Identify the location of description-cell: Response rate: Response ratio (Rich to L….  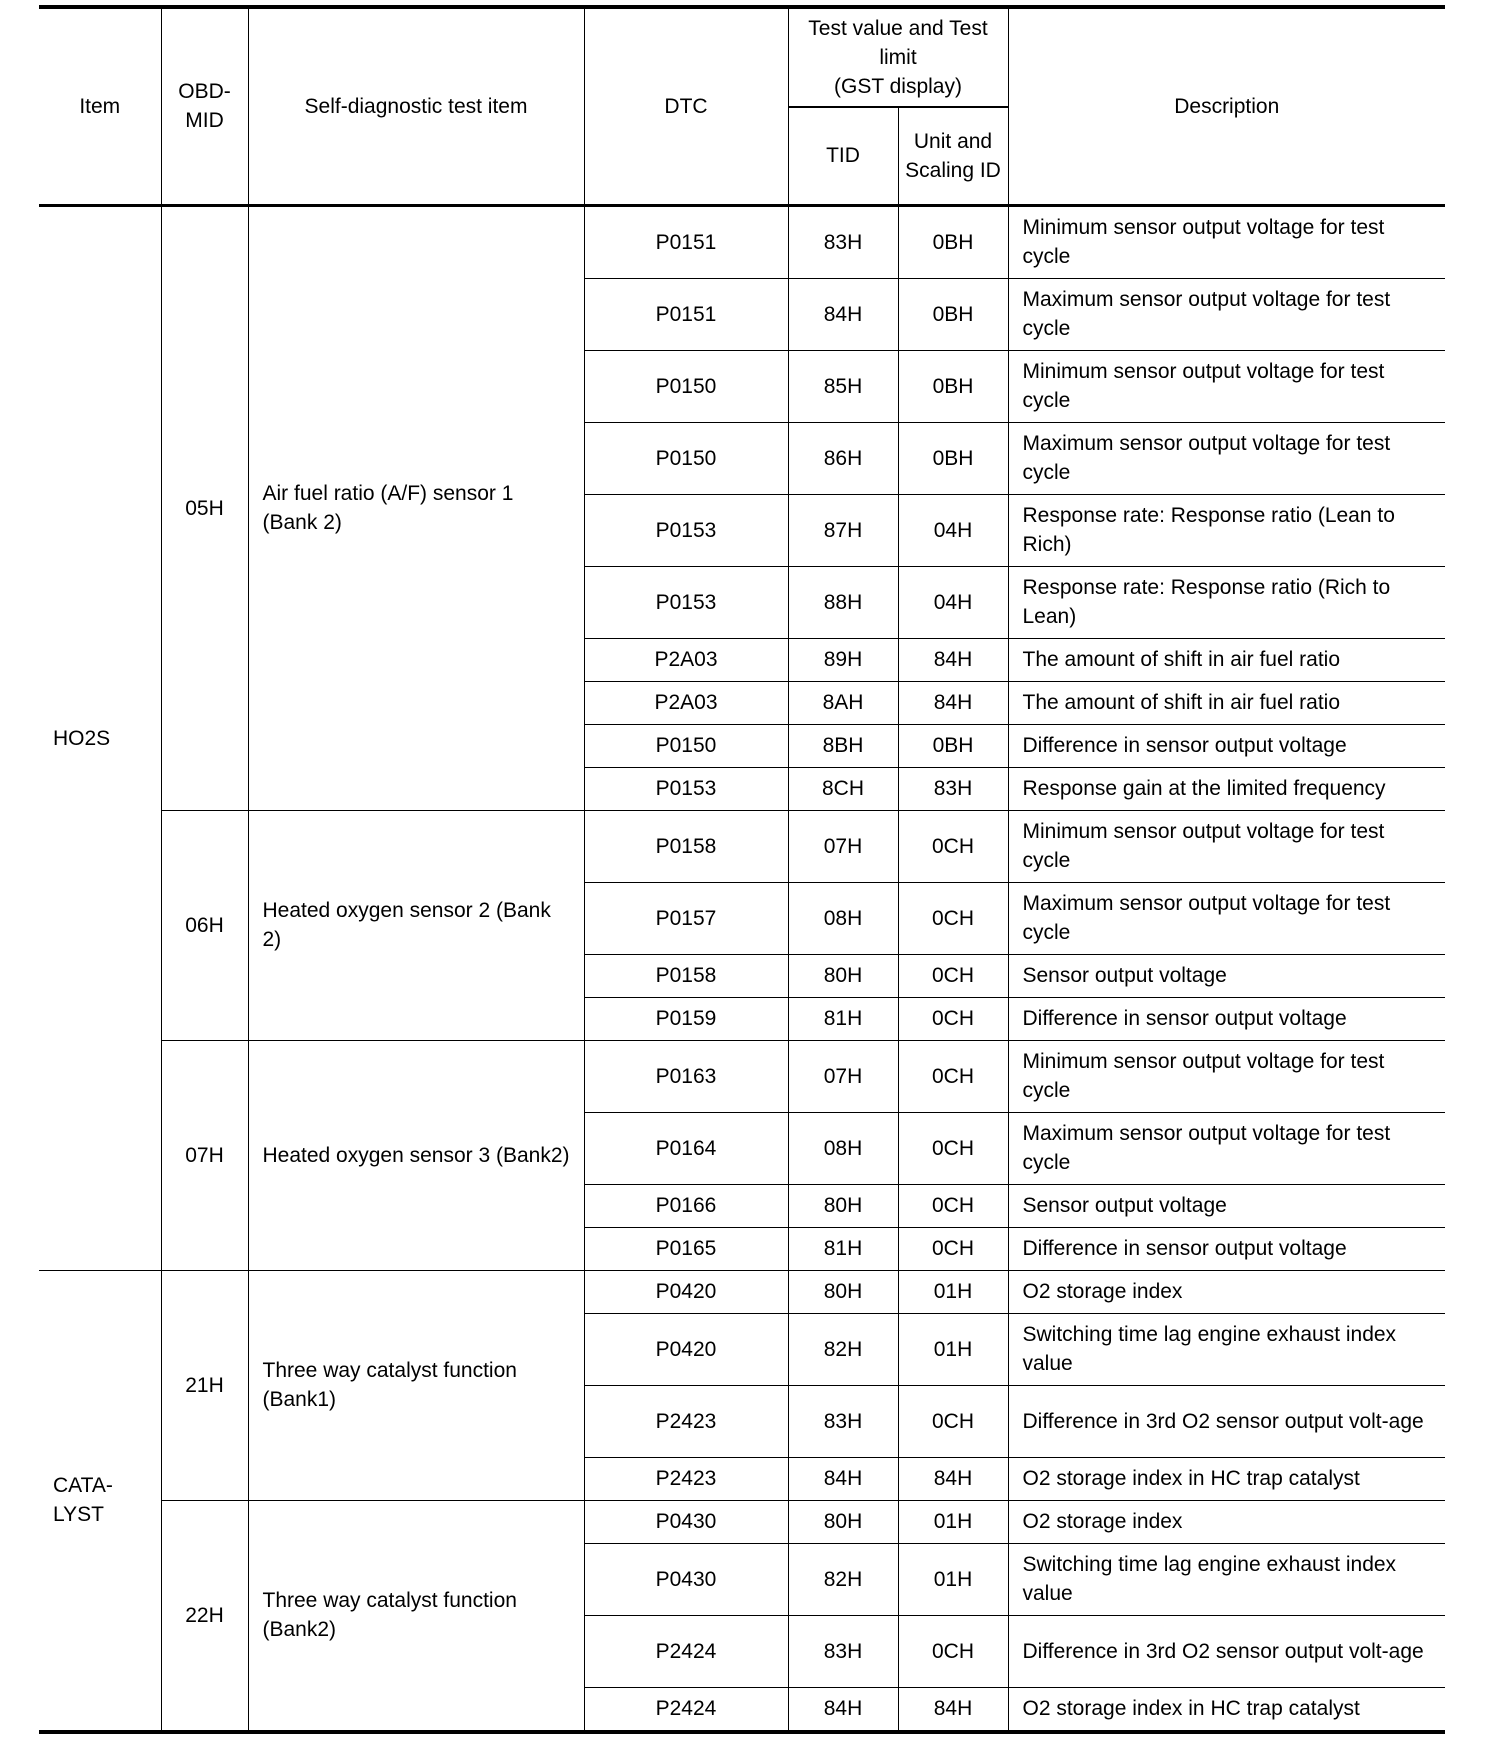
(1226, 602).